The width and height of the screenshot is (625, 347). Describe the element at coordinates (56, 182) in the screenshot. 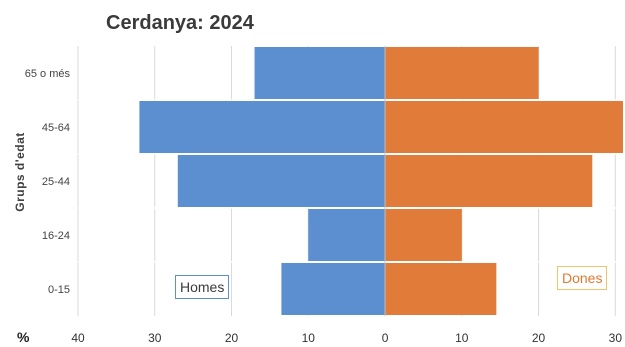

I see `y-tick-label: 25-44` at that location.